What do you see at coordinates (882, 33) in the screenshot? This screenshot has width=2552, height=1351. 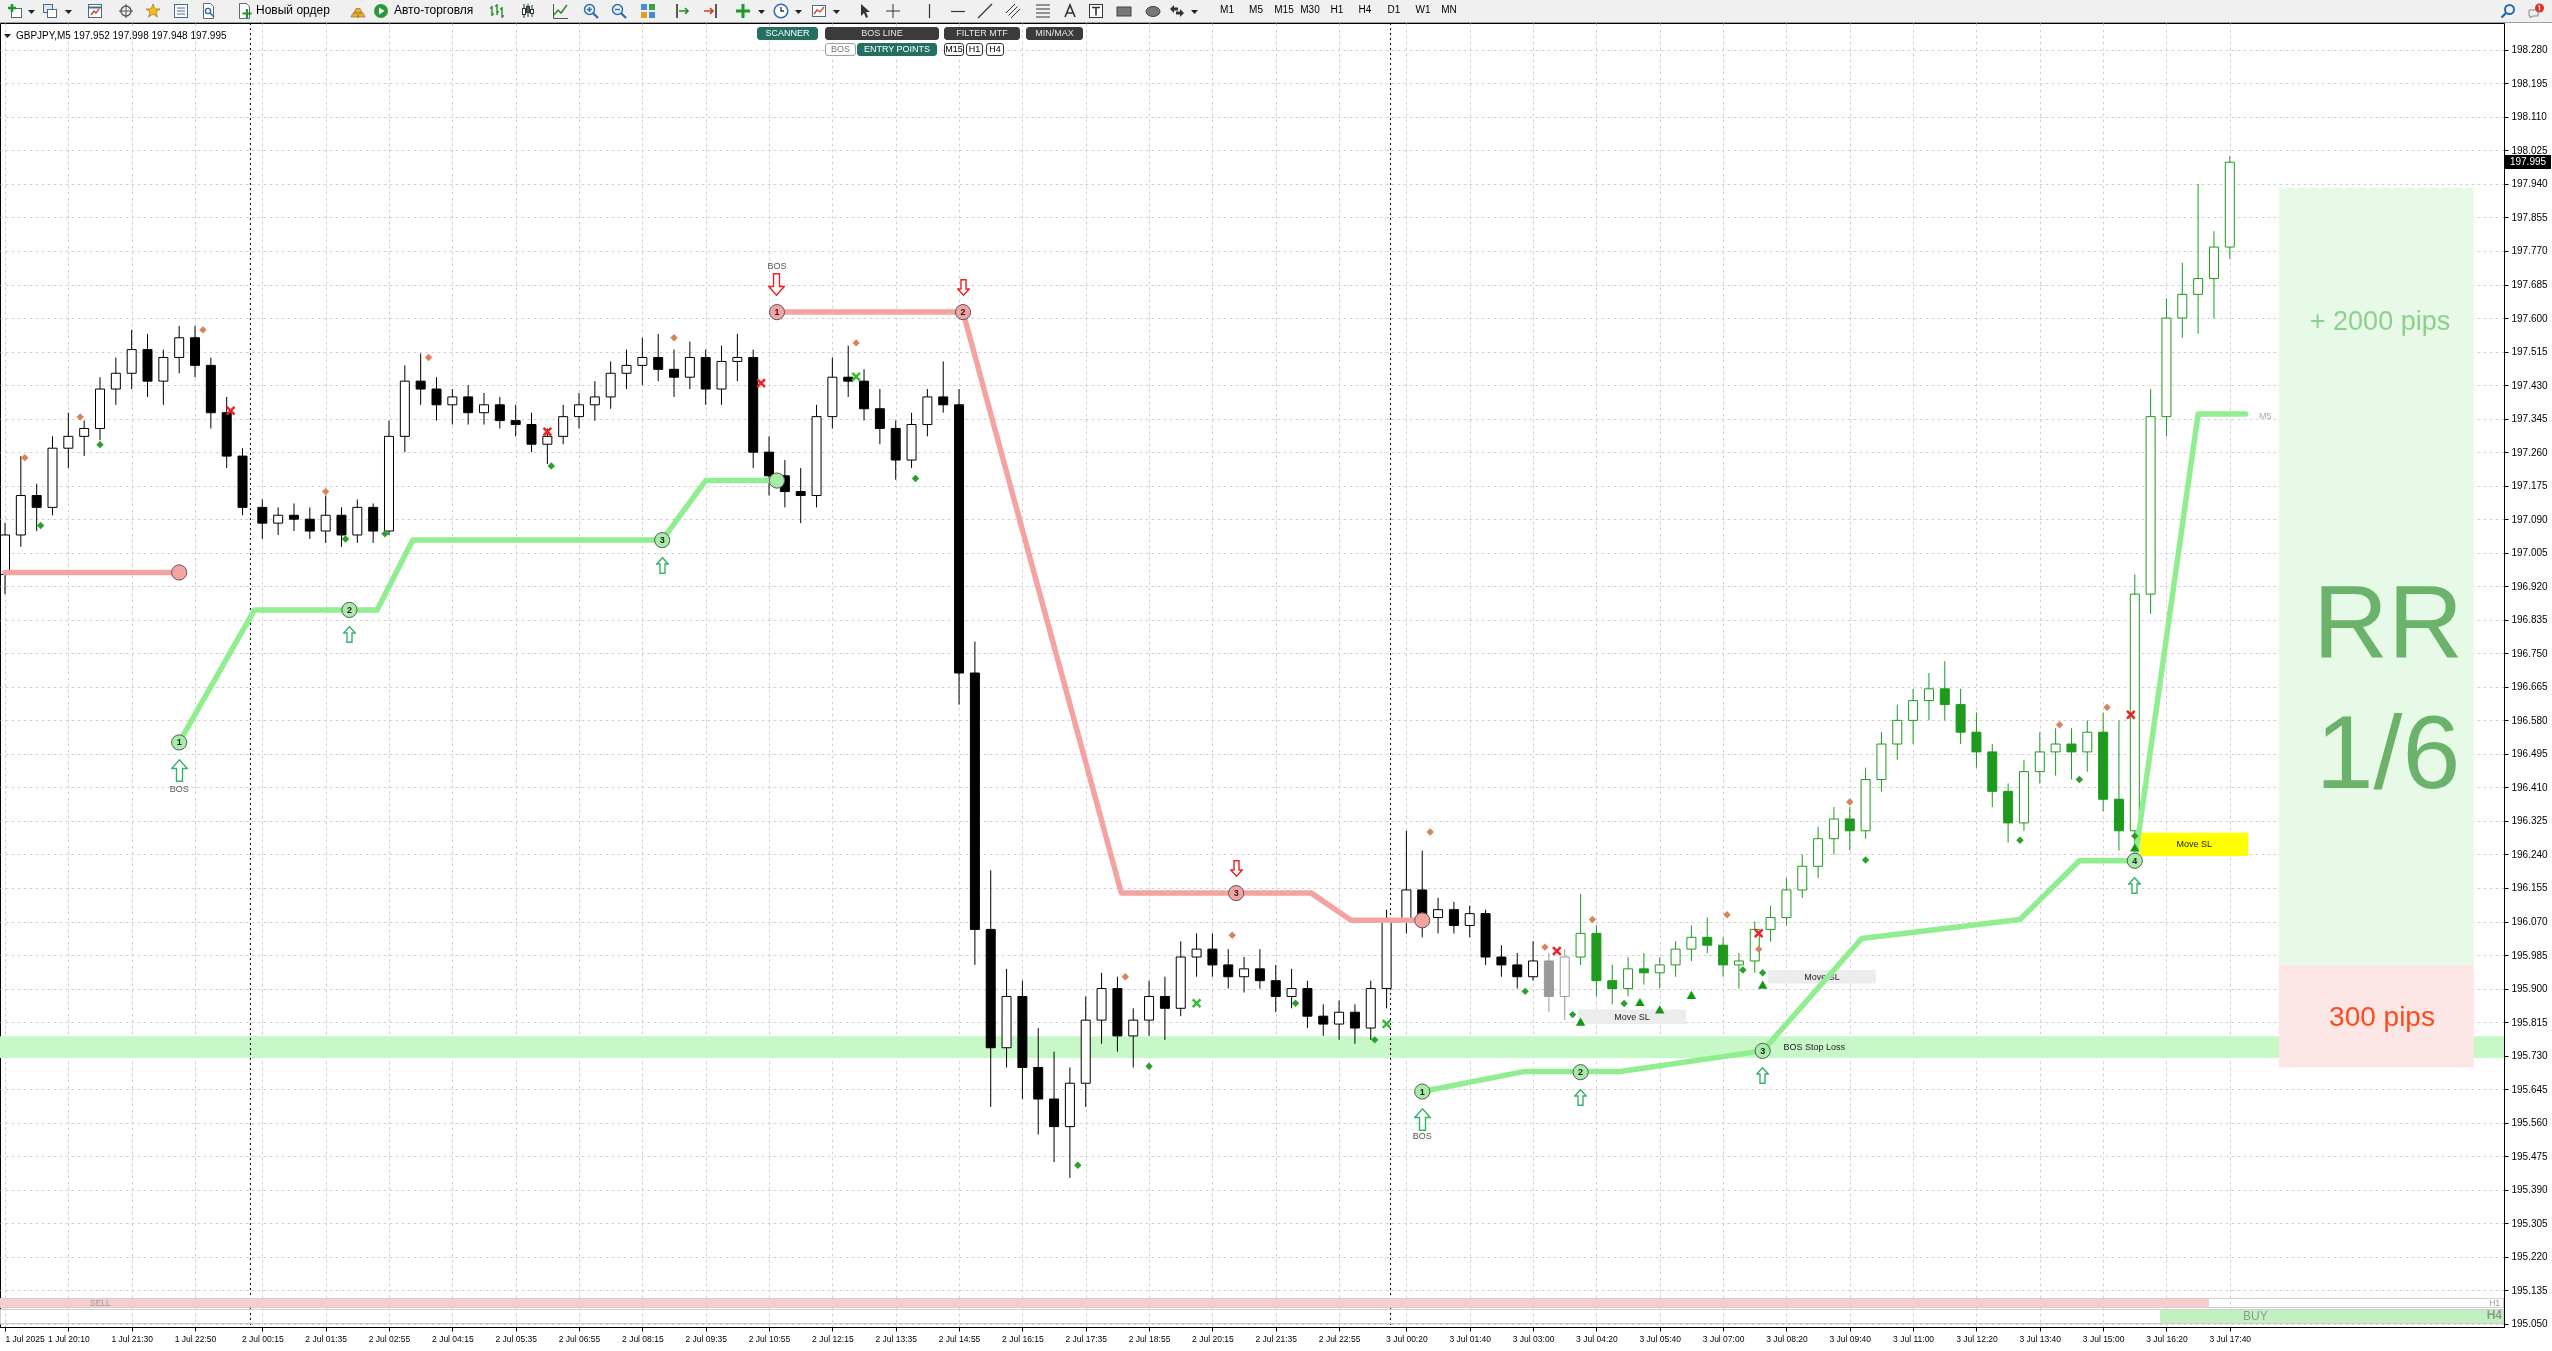 I see `button: BOS LINE` at bounding box center [882, 33].